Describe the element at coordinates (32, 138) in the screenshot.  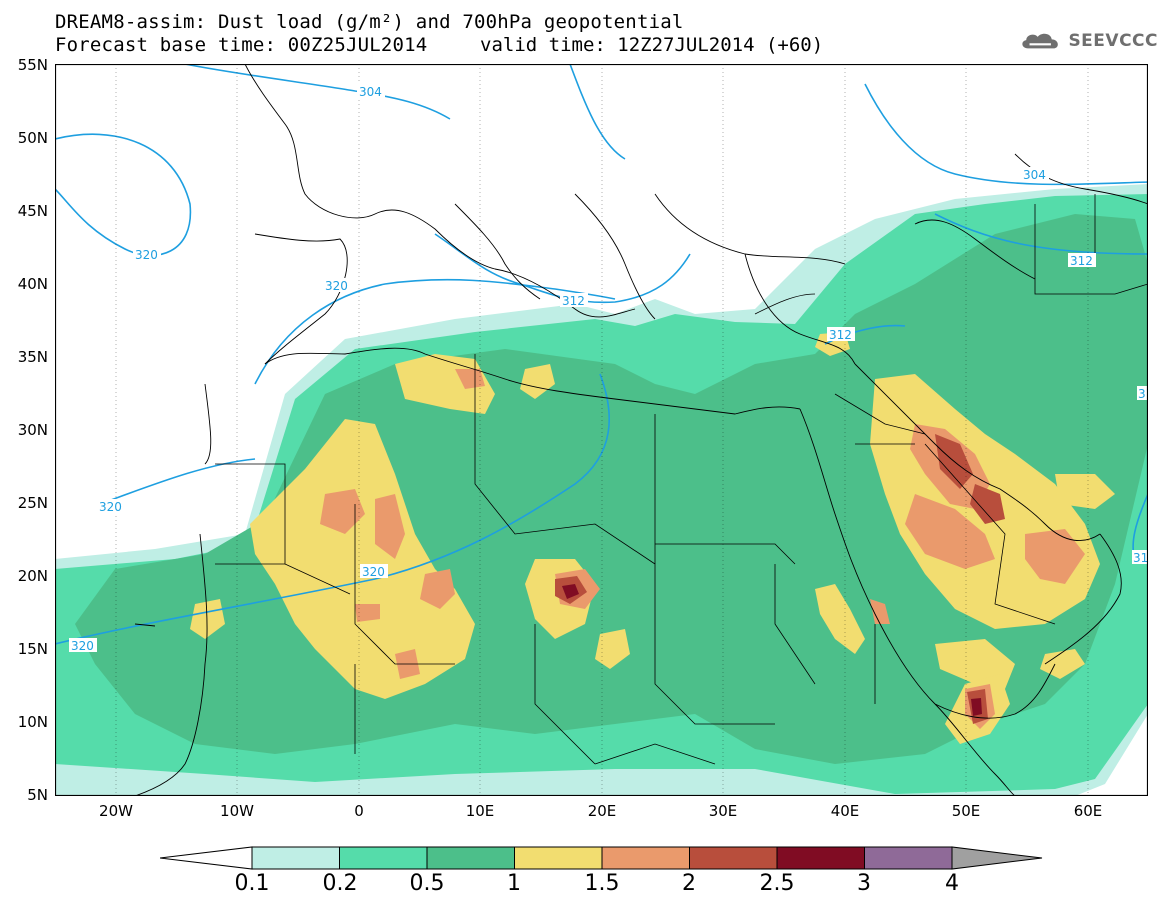
I see `lat-label-50n: 50N` at that location.